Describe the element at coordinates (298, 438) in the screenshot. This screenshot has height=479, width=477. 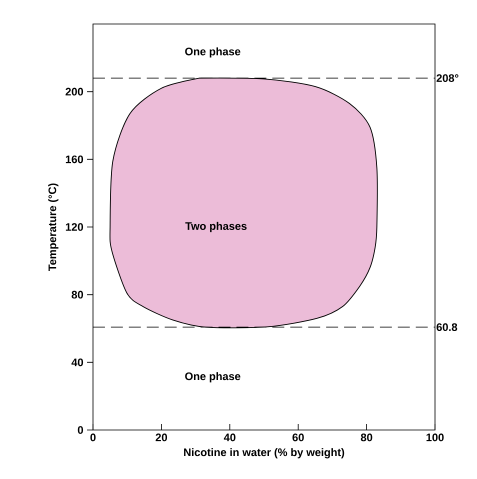
I see `x-tick-label: 60` at that location.